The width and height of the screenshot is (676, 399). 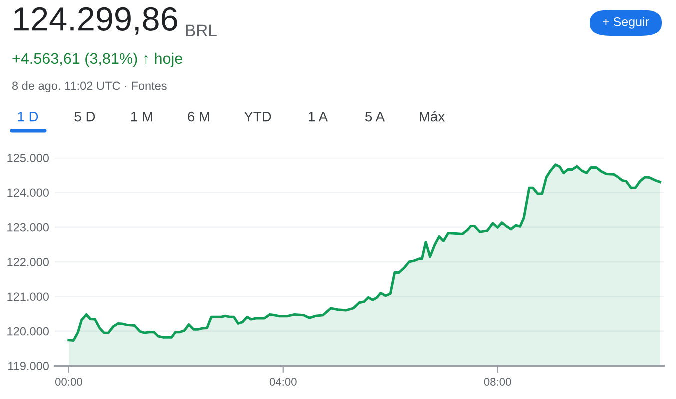 What do you see at coordinates (28, 158) in the screenshot?
I see `y-tick-label: 125.000` at bounding box center [28, 158].